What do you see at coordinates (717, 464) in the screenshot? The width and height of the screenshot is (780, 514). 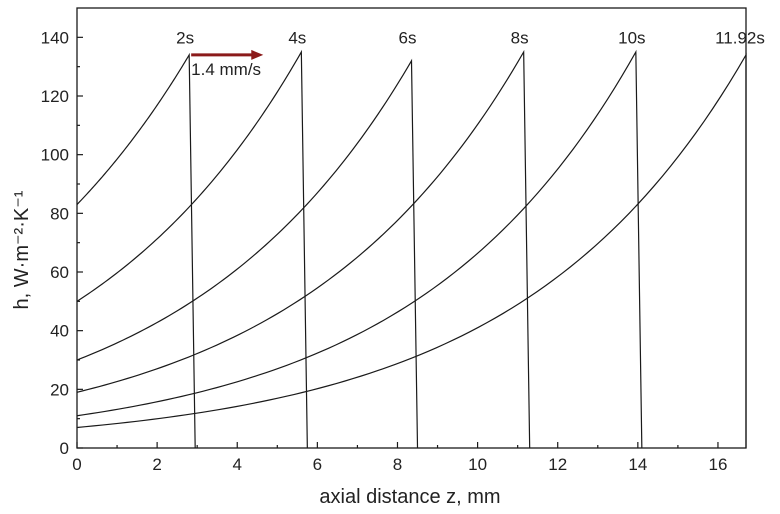 I see `x-tick-label: 16` at bounding box center [717, 464].